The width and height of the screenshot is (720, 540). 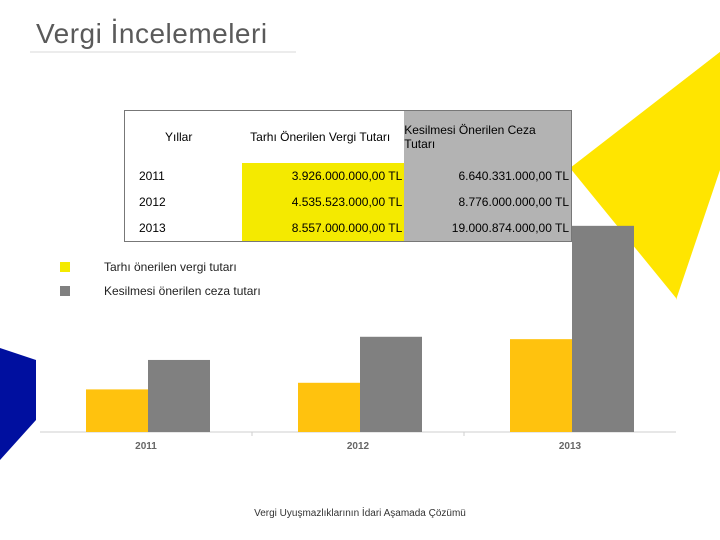 What do you see at coordinates (323, 228) in the screenshot?
I see `cell-tax: 8.557.000.000,00 TL` at bounding box center [323, 228].